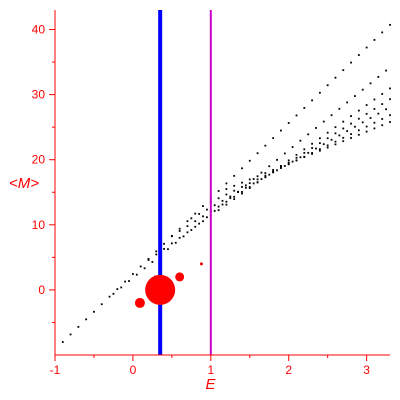 The height and width of the screenshot is (400, 400). What do you see at coordinates (168, 285) in the screenshot?
I see `marker-points` at bounding box center [168, 285].